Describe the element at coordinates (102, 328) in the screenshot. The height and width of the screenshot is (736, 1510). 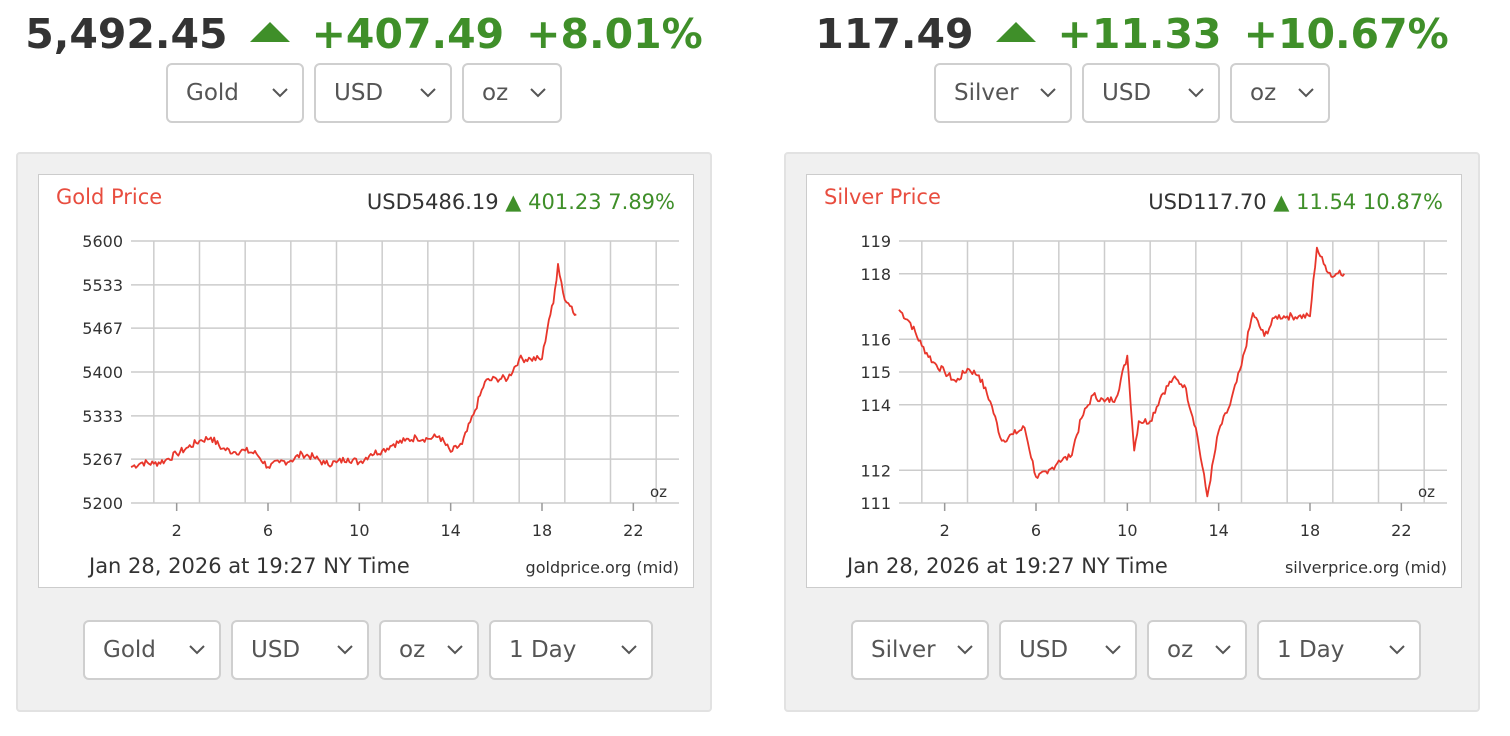
I see `y-tick-label: 5467` at that location.